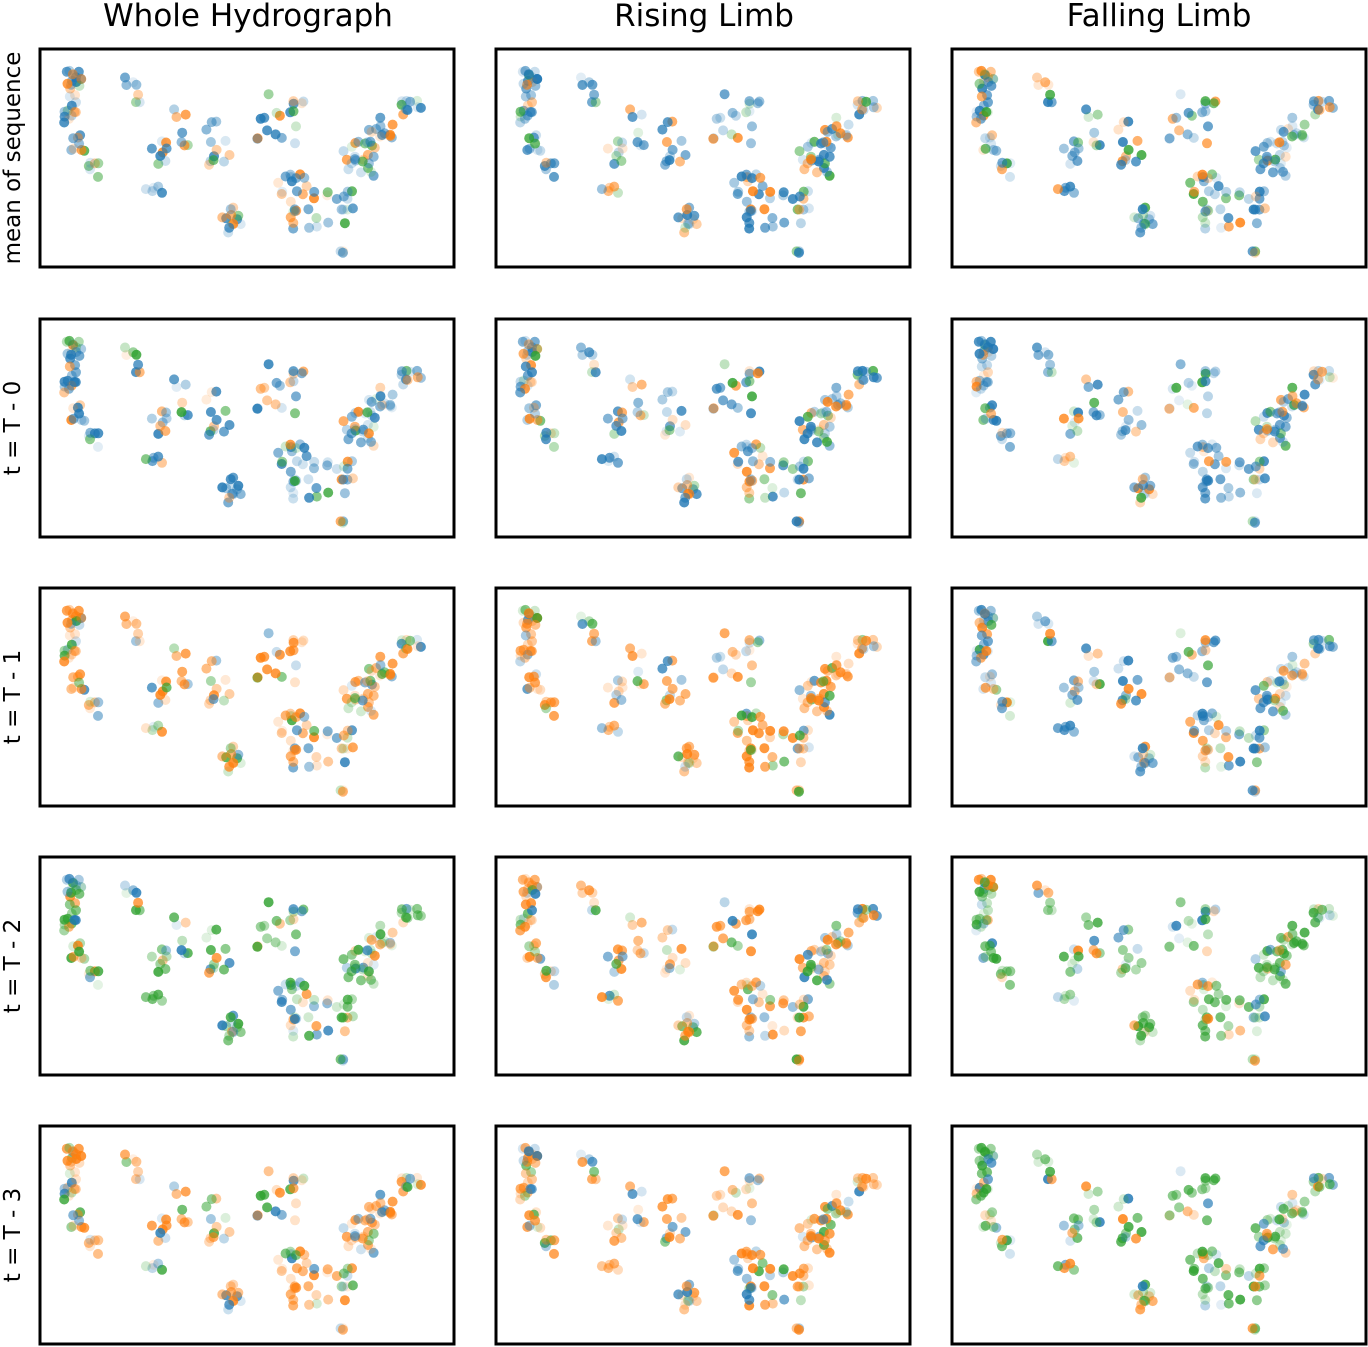 The width and height of the screenshot is (1368, 1347). I want to click on panel-r0-c0, so click(247, 158).